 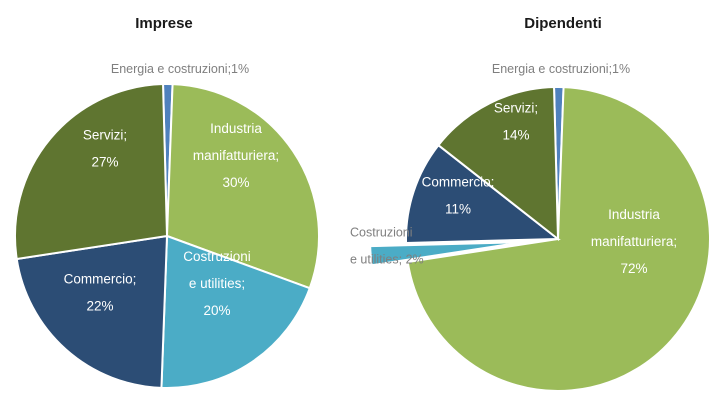 What do you see at coordinates (236, 155) in the screenshot?
I see `slice-label-industria-manifatturiera: Industria manifatturiera; 30%` at bounding box center [236, 155].